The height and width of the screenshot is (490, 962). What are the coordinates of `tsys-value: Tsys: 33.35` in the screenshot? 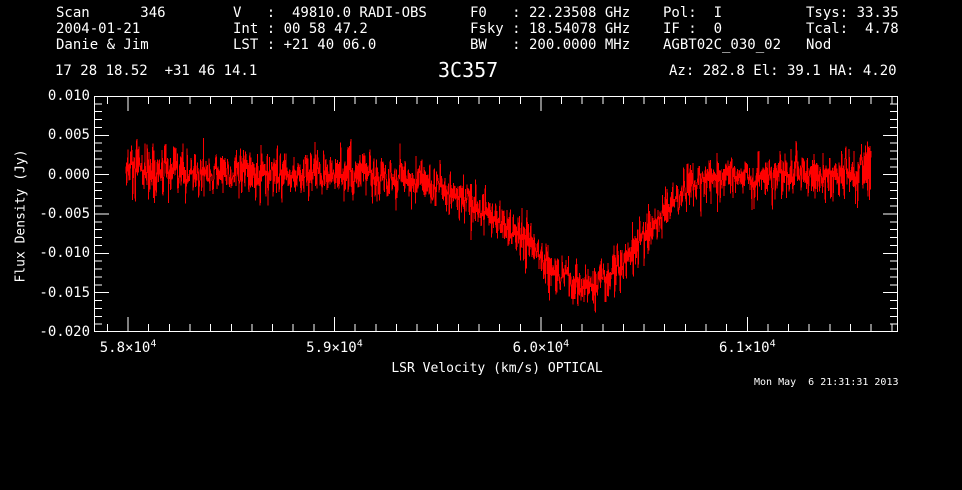 It's located at (852, 13).